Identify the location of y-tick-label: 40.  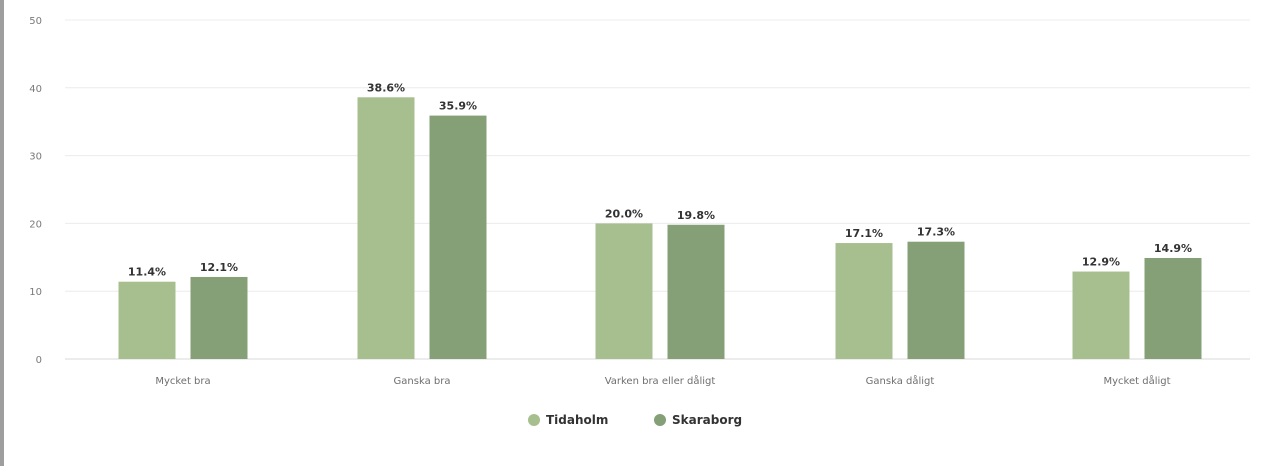
(35, 89).